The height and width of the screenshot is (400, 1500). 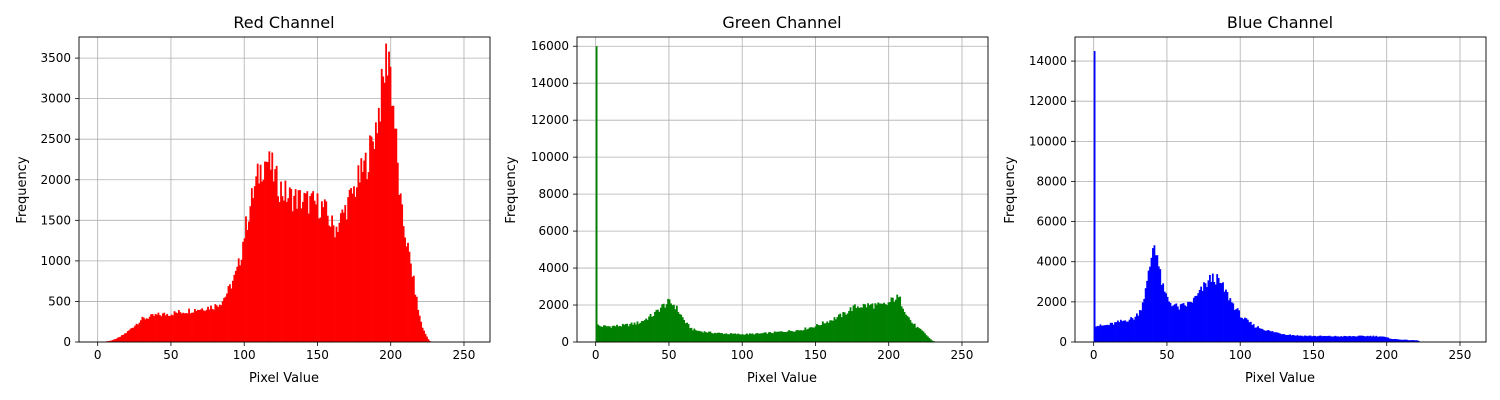 What do you see at coordinates (781, 22) in the screenshot?
I see `green-chart-title: Green Channel` at bounding box center [781, 22].